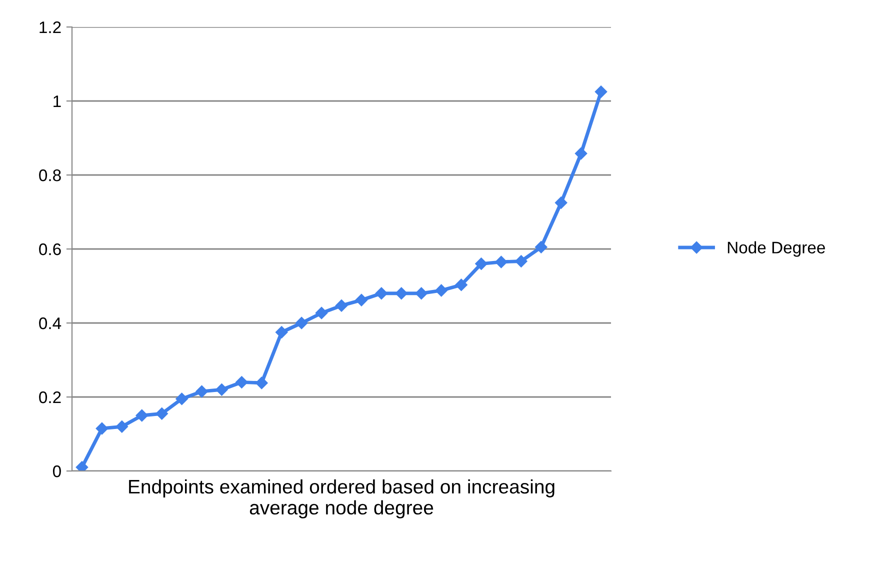 The image size is (875, 567). Describe the element at coordinates (50, 27) in the screenshot. I see `y-tick-label: 1.2` at that location.